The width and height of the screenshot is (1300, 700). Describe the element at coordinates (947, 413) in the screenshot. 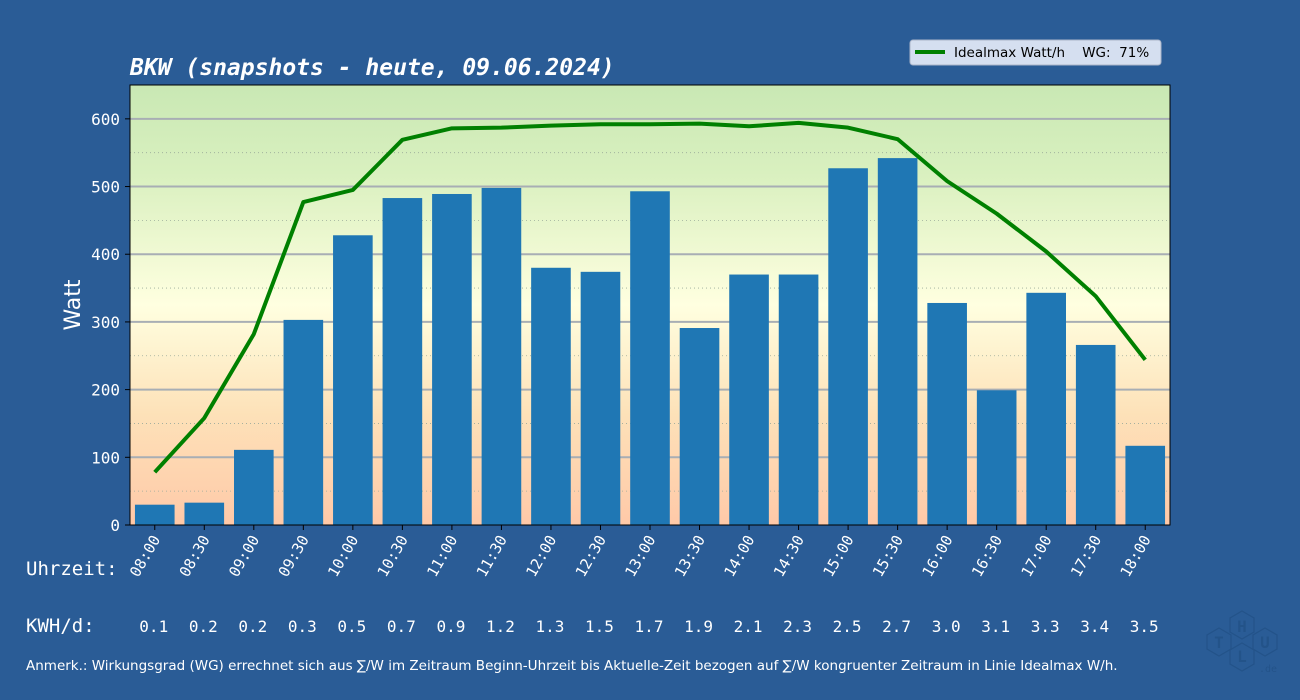

I see `bar-16:00` at that location.